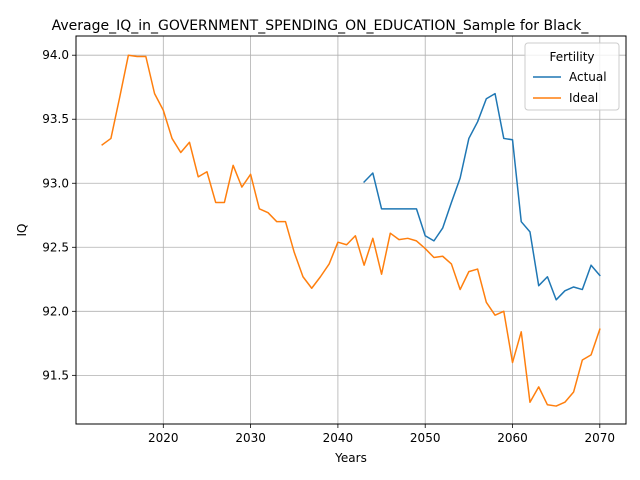  I want to click on y-tick-label: 94.0, so click(55, 55).